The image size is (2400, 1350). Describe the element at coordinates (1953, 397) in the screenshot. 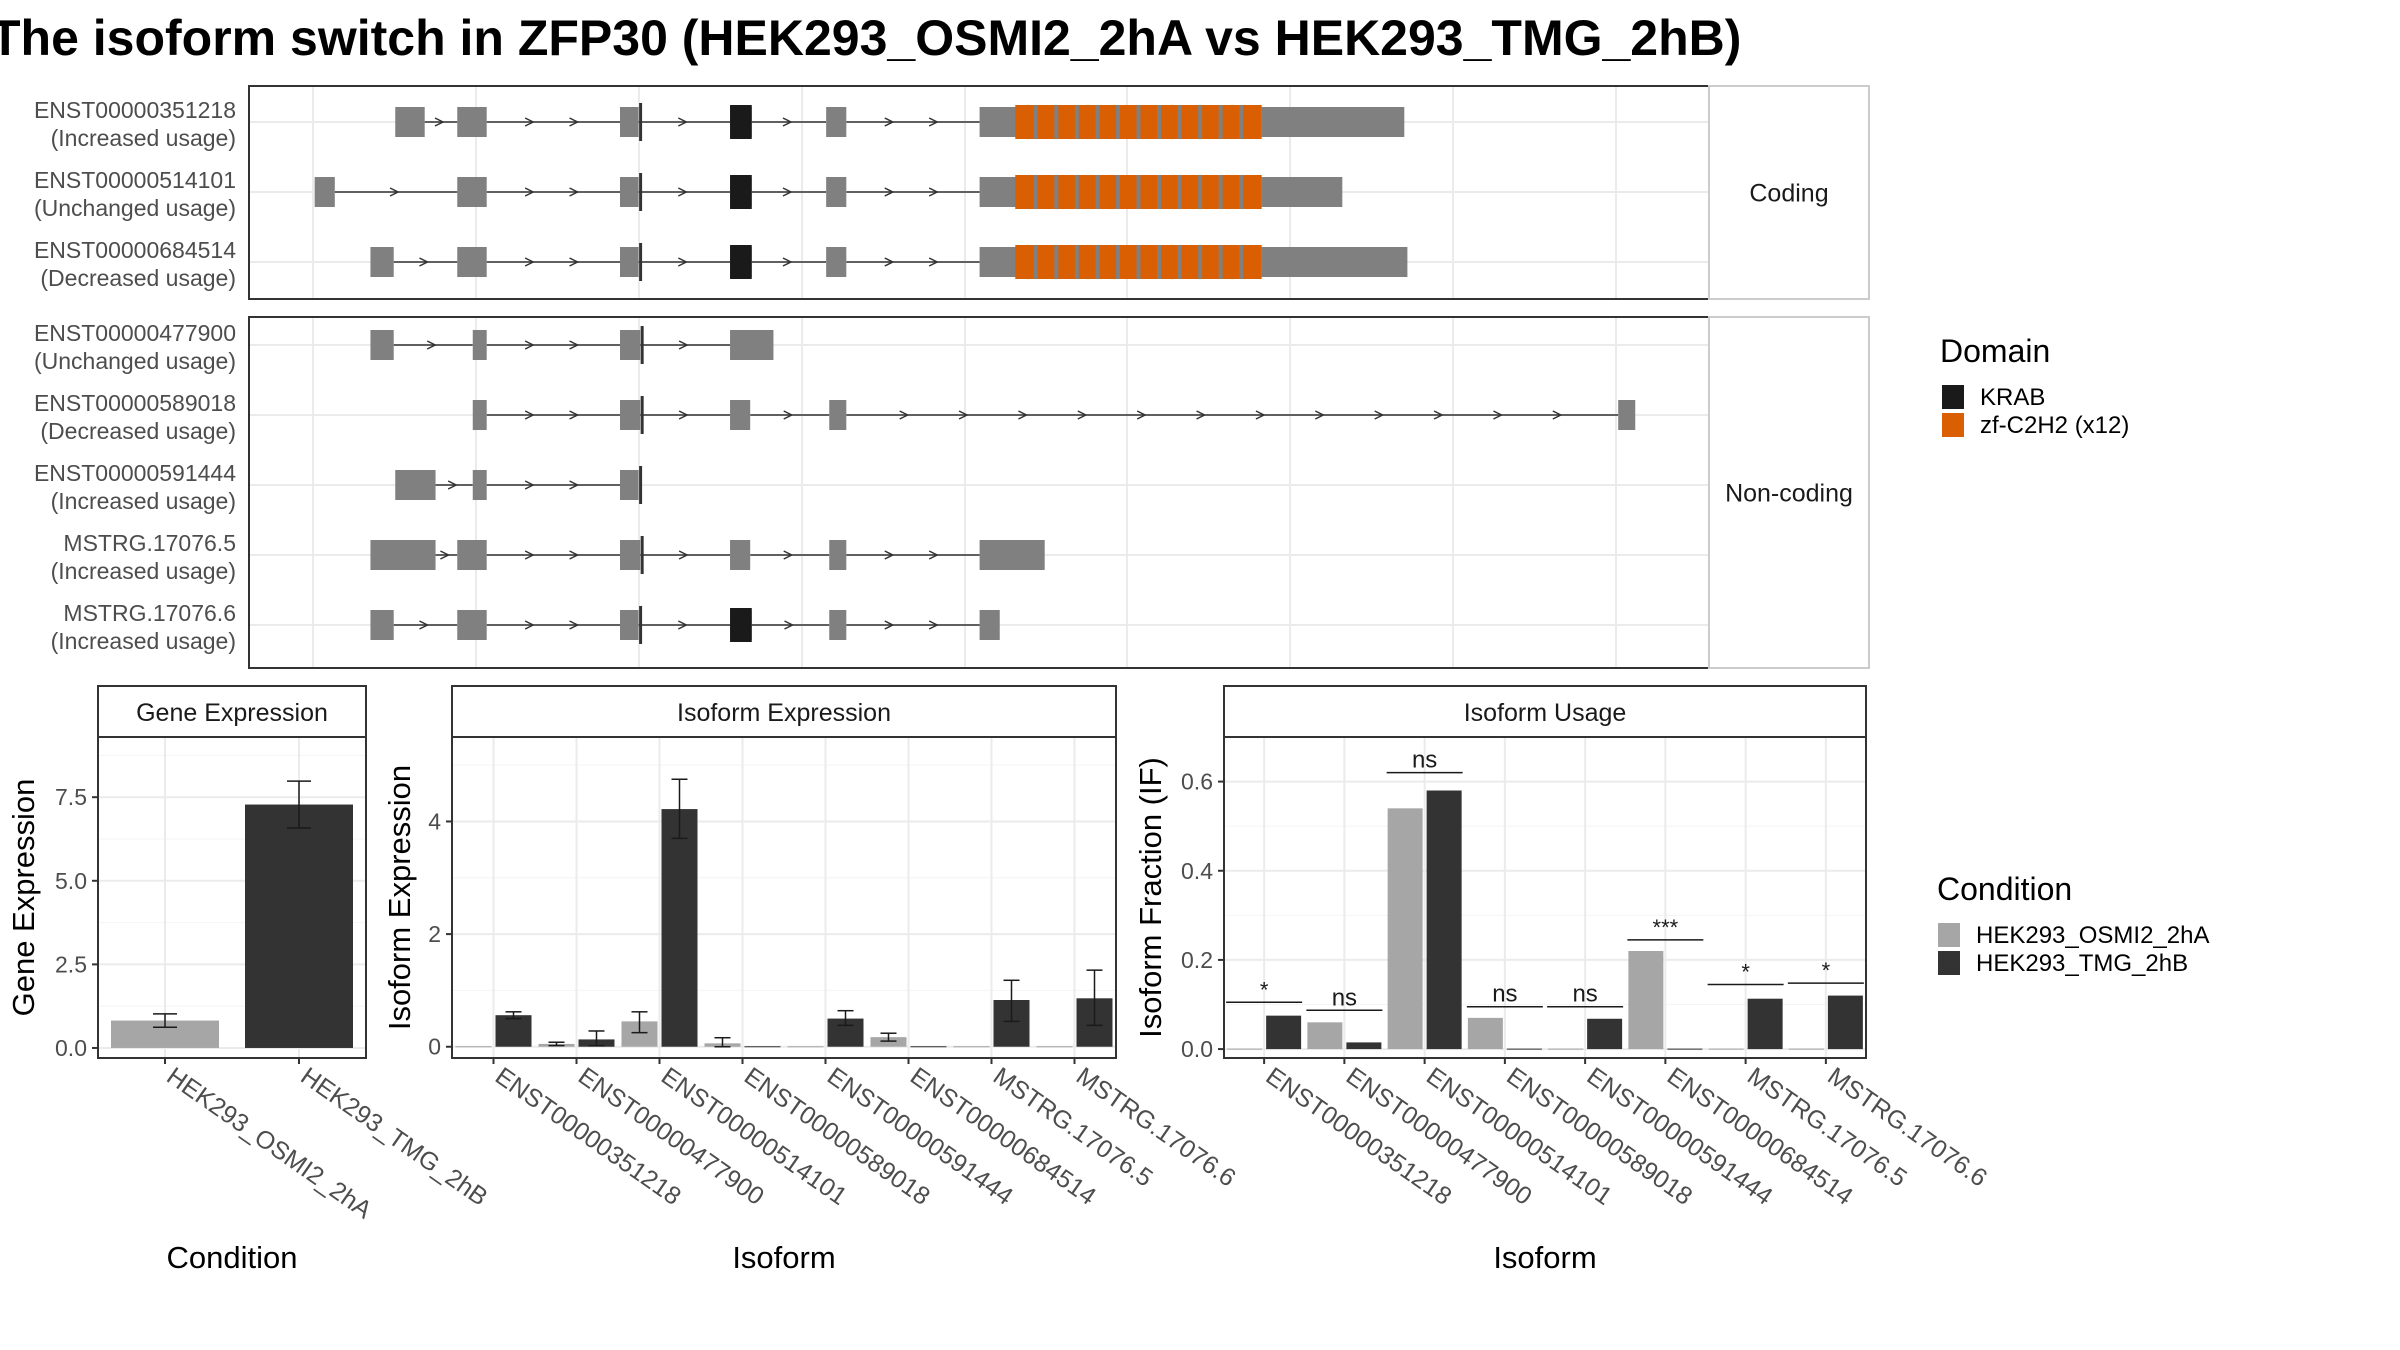

I see `domain-legend-swatch` at that location.